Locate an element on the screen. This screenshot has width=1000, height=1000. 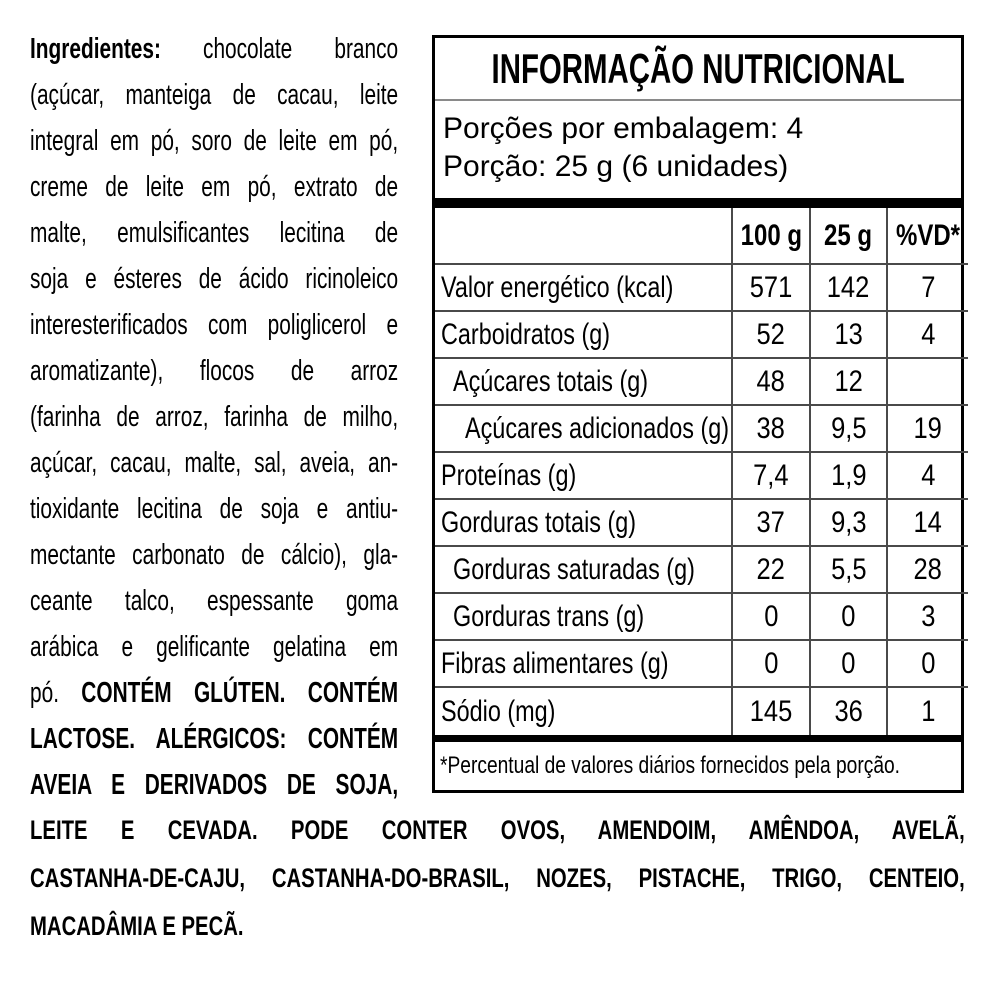
ingredients-heading: Ingredientes: is located at coordinates (95, 49).